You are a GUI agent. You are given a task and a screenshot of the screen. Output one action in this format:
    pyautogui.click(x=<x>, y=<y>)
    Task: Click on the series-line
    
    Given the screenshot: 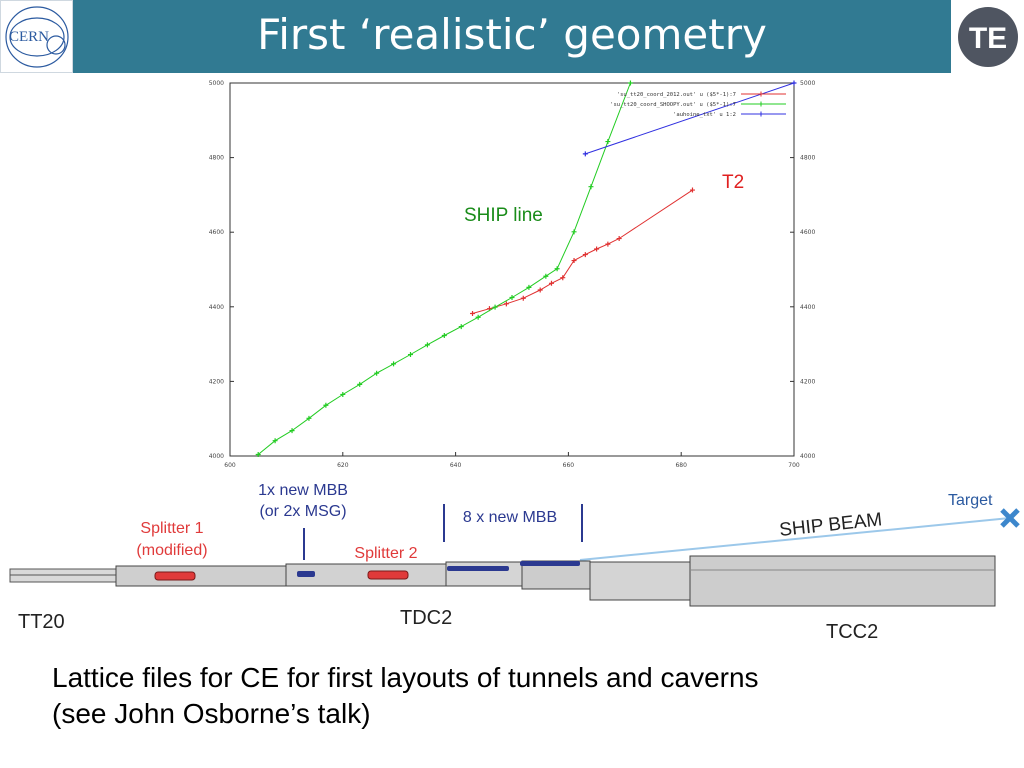 What is the action you would take?
    pyautogui.click(x=690, y=118)
    